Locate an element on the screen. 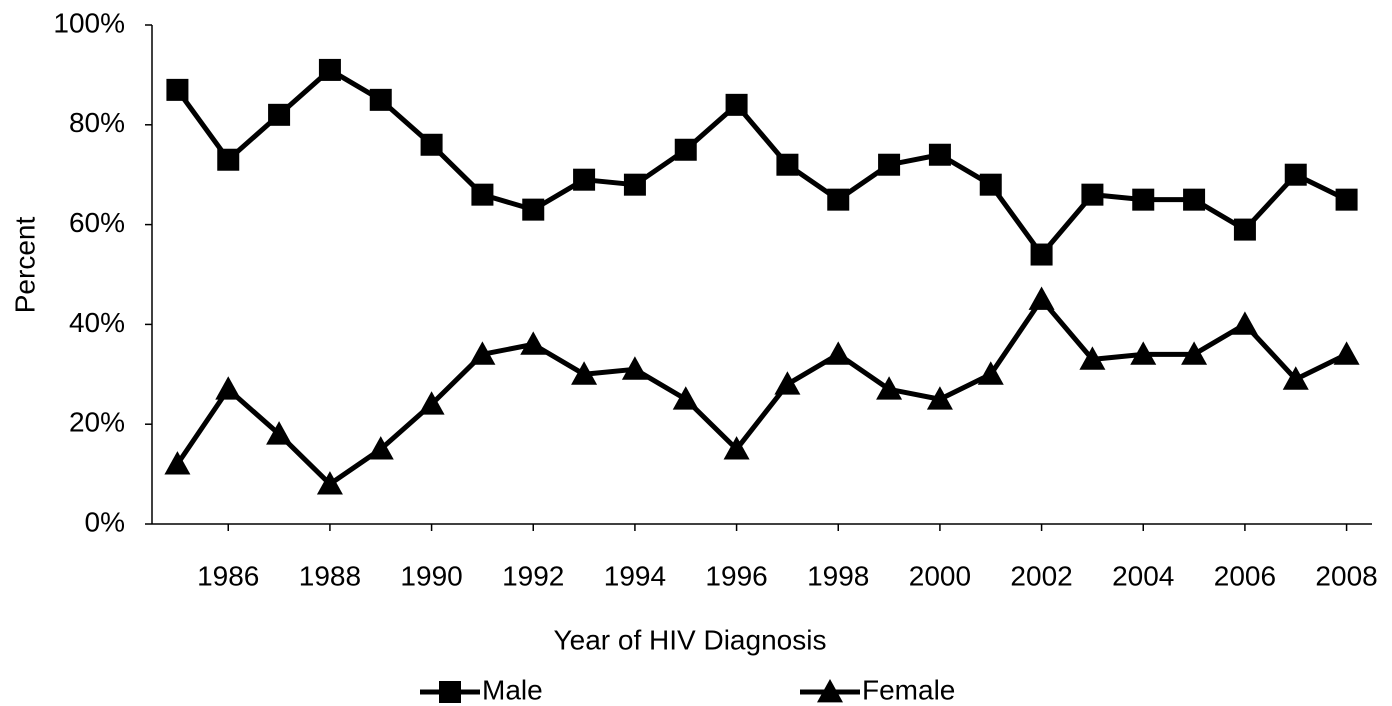  x-tick-label: 2004 is located at coordinates (1143, 575).